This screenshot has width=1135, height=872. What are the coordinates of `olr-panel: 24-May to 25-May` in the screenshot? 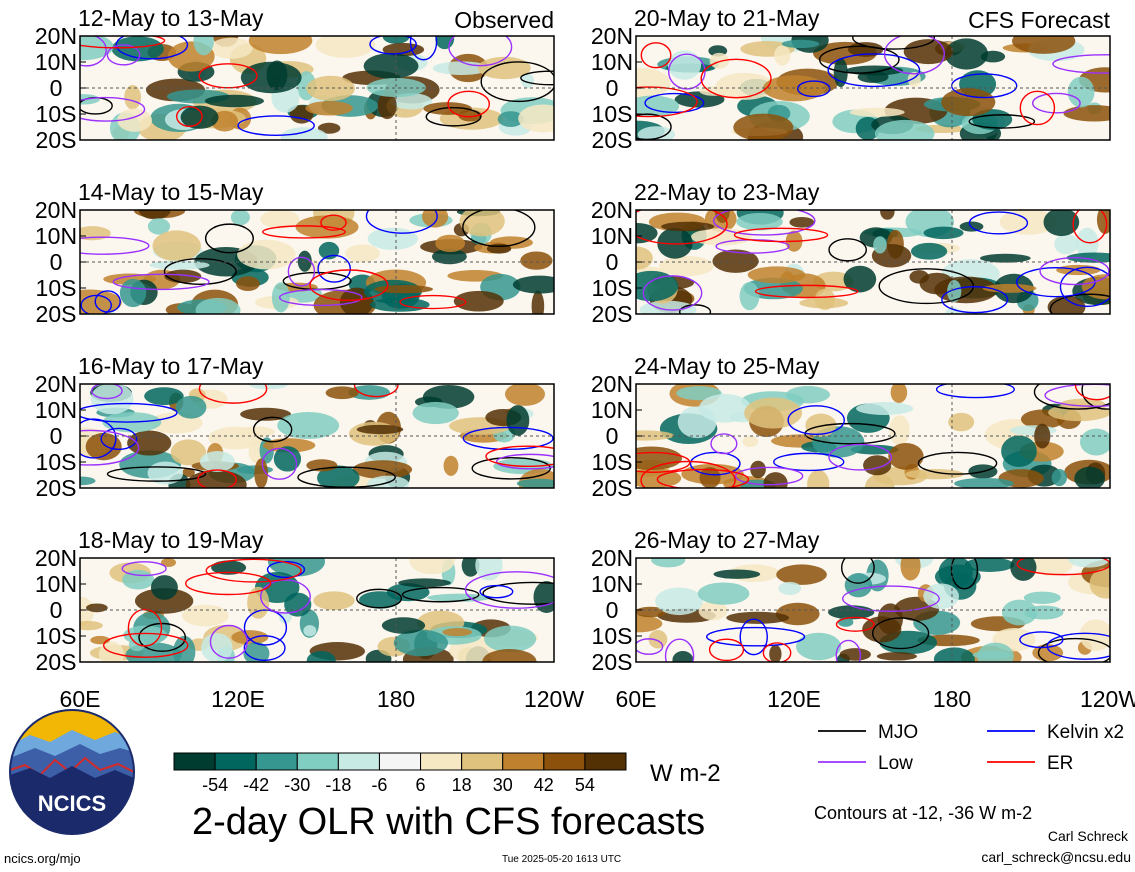 It's located at (872, 421).